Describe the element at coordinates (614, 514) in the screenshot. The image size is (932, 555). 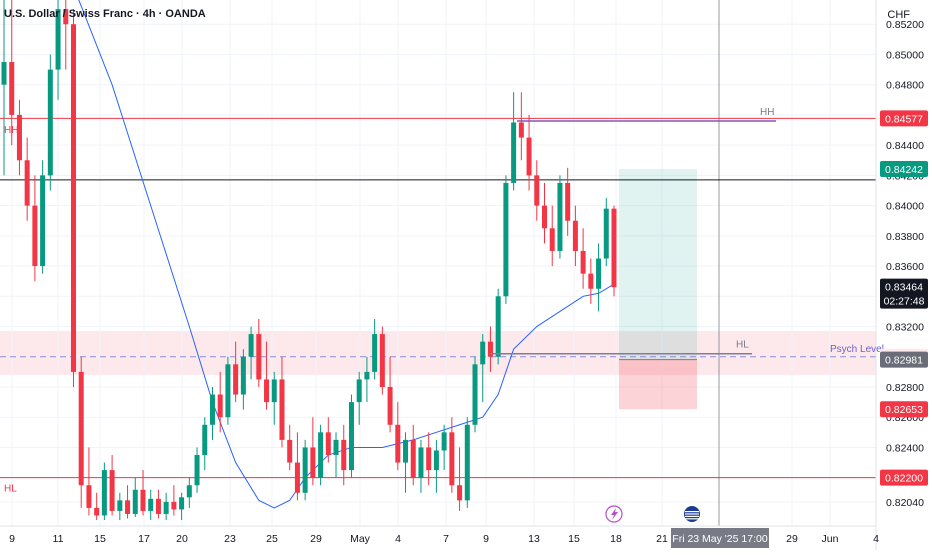
I see `lightning-event-icon` at that location.